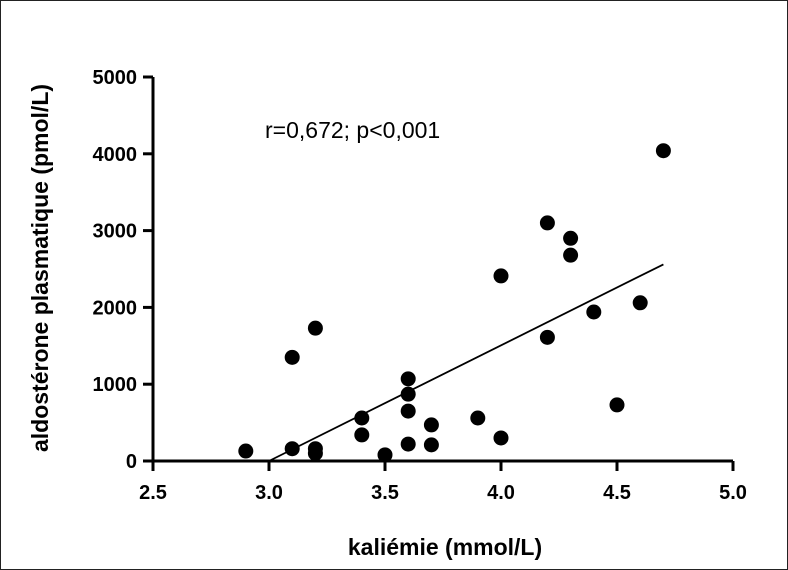  What do you see at coordinates (115, 308) in the screenshot?
I see `y-tick-label: 2000` at bounding box center [115, 308].